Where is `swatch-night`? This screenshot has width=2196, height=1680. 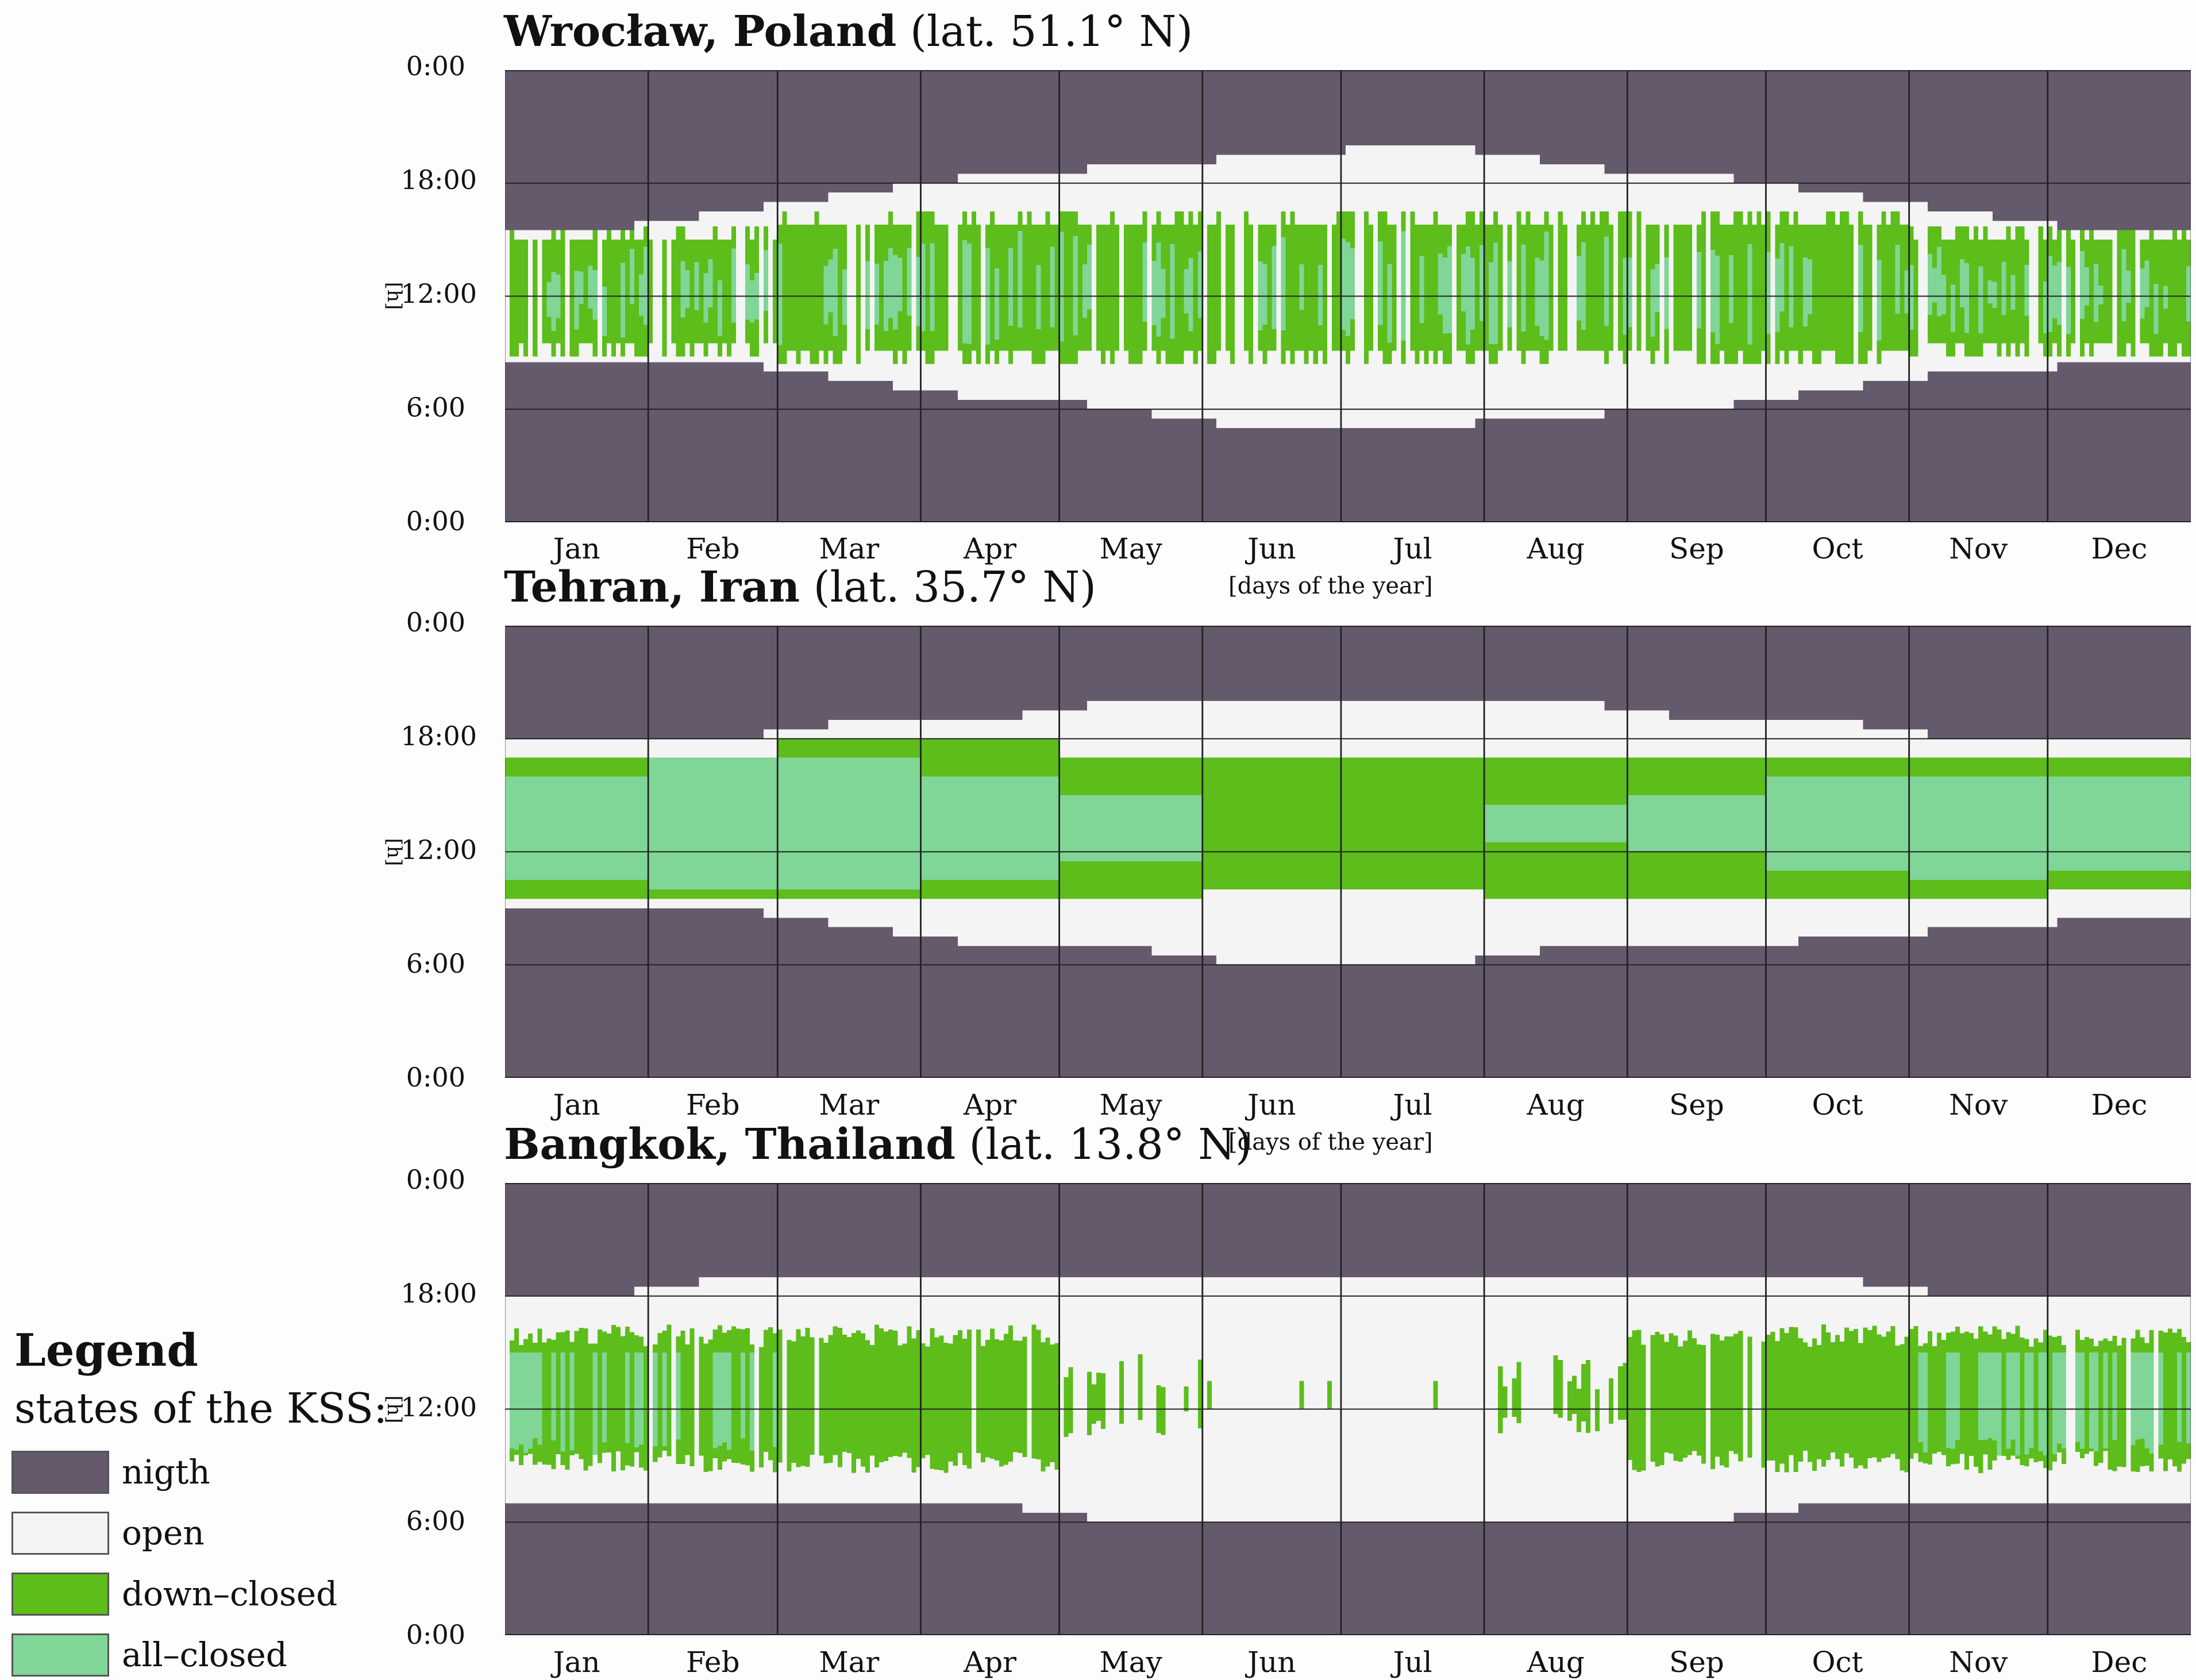 swatch-night is located at coordinates (60, 1472).